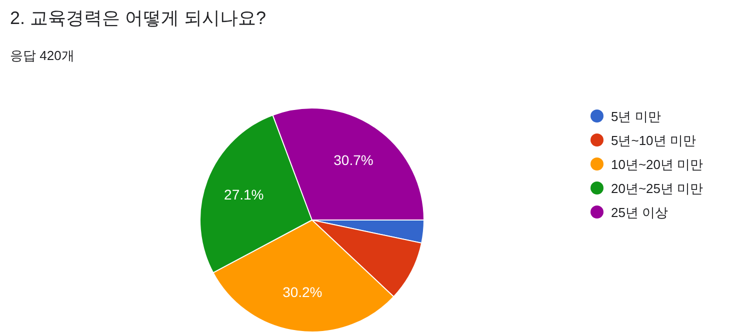 Image resolution: width=742 pixels, height=335 pixels. What do you see at coordinates (138, 18) in the screenshot?
I see `title: 2. 교육경력은 어떻게 되시나요?` at bounding box center [138, 18].